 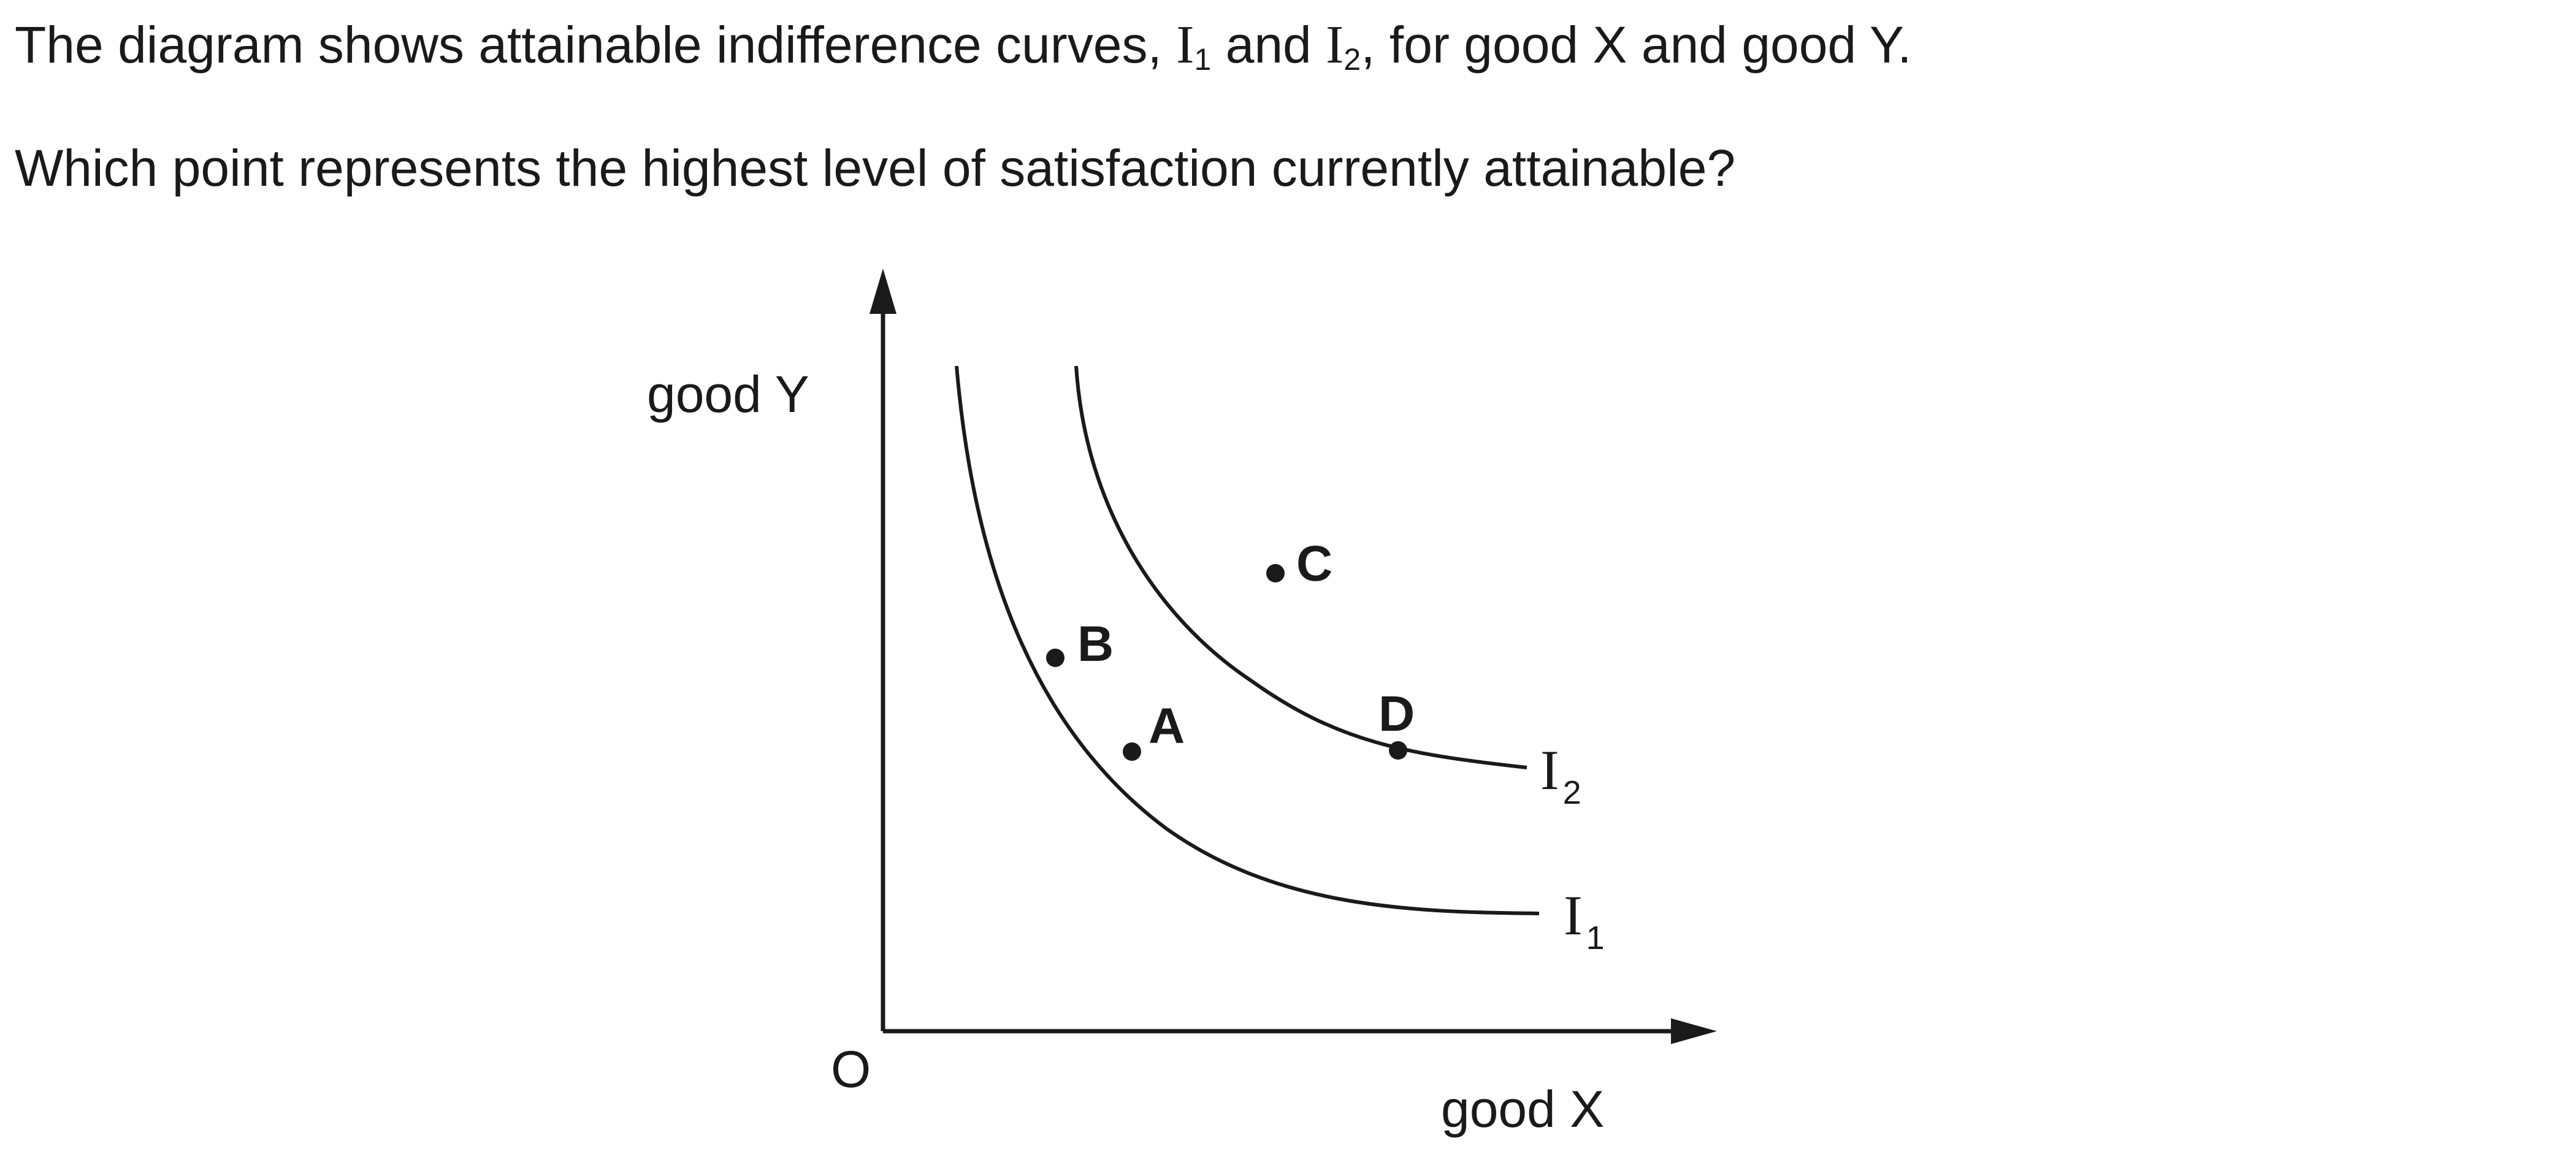 What do you see at coordinates (1694, 1031) in the screenshot?
I see `x-axis-arrowhead` at bounding box center [1694, 1031].